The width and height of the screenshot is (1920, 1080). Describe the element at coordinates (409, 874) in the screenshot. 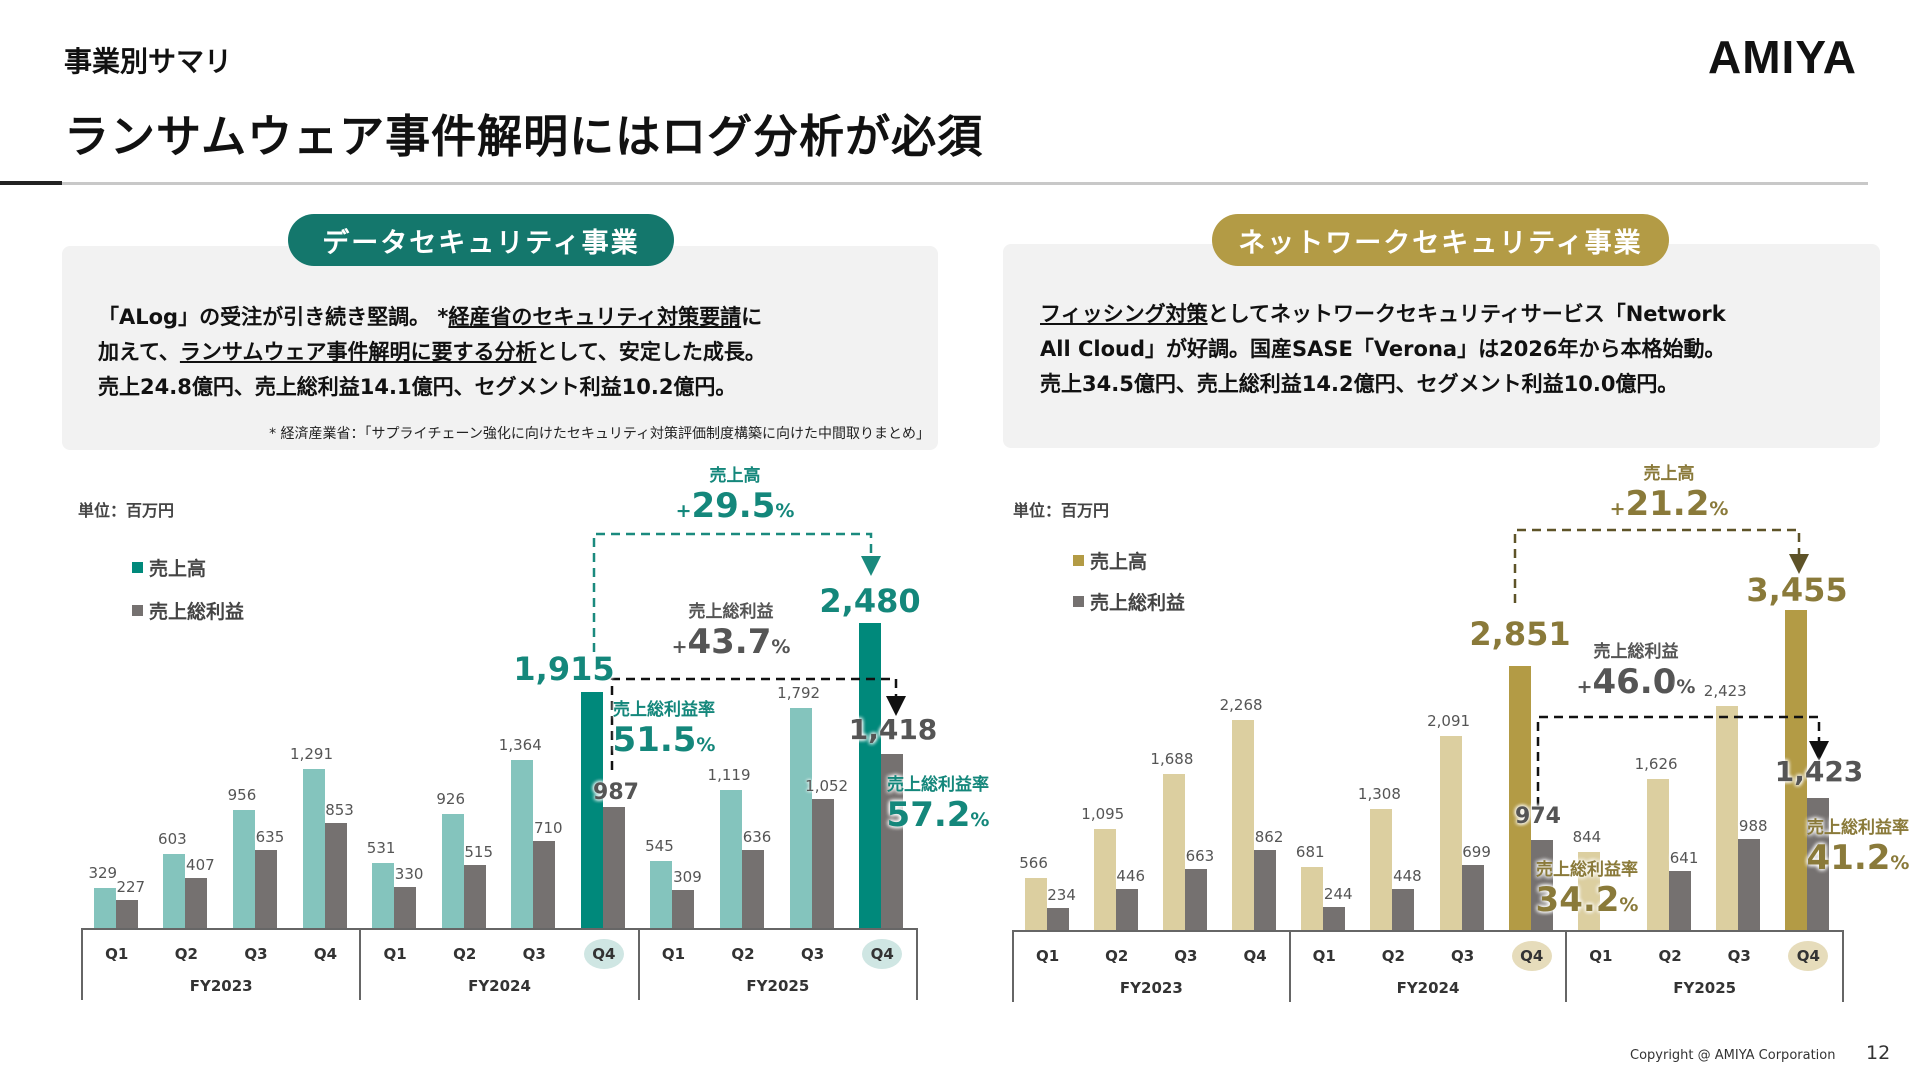

I see `value-label-gross-profit: 330` at that location.